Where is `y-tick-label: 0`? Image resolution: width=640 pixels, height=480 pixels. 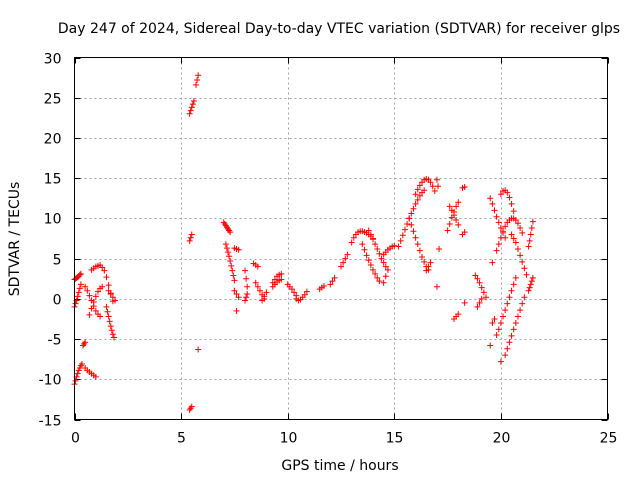
y-tick-label: 0 is located at coordinates (57, 301).